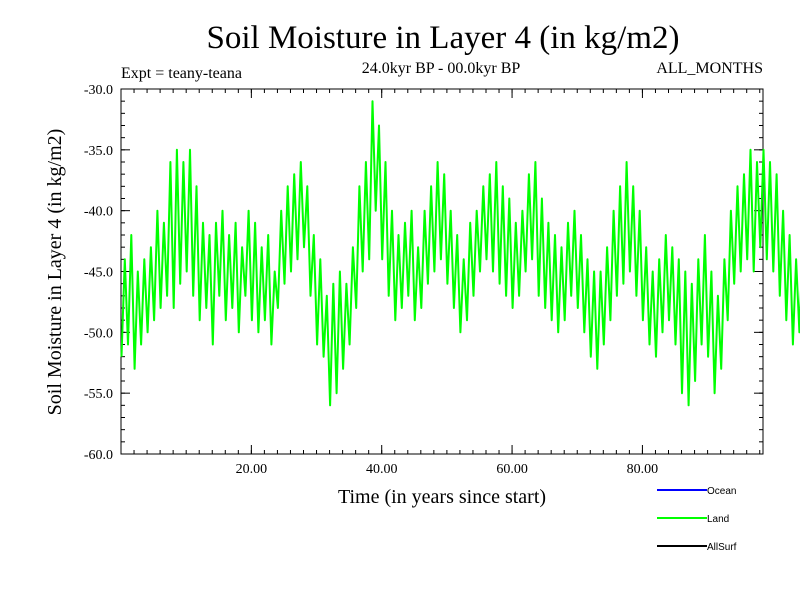  I want to click on y-tick-label: -55.0, so click(98, 394).